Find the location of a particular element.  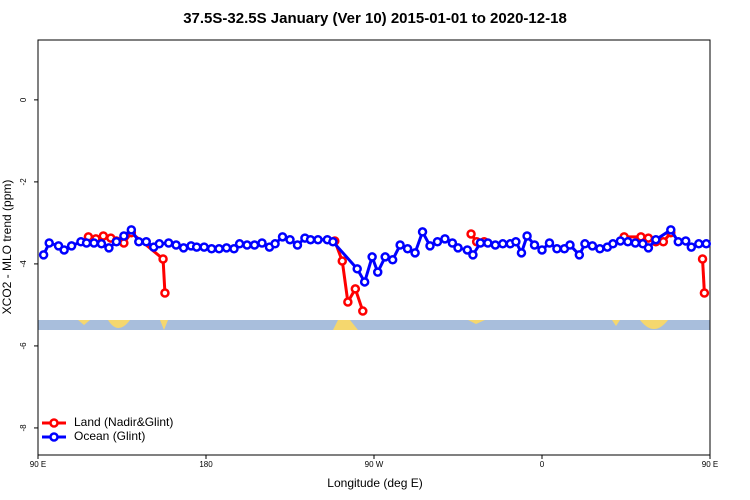

y-tick-label: -6 is located at coordinates (23, 346).